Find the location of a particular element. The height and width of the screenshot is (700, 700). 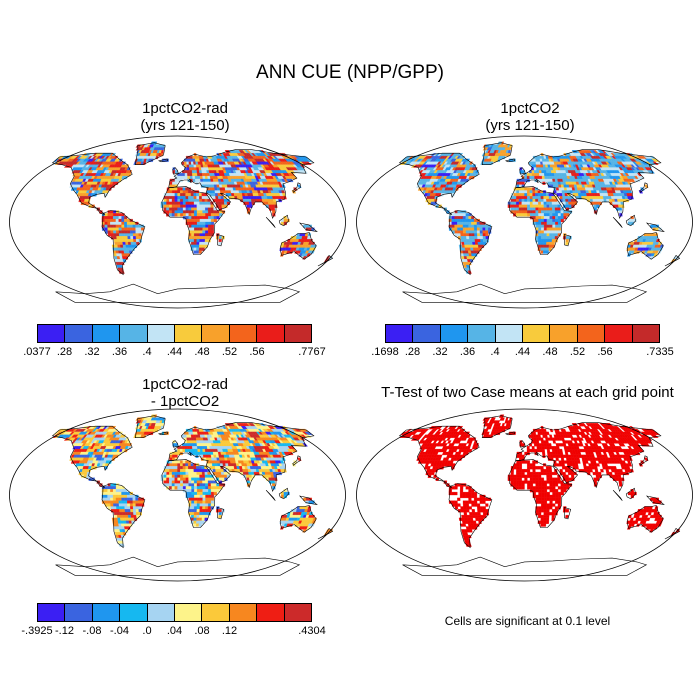

colorbar-ctl is located at coordinates (522, 333).